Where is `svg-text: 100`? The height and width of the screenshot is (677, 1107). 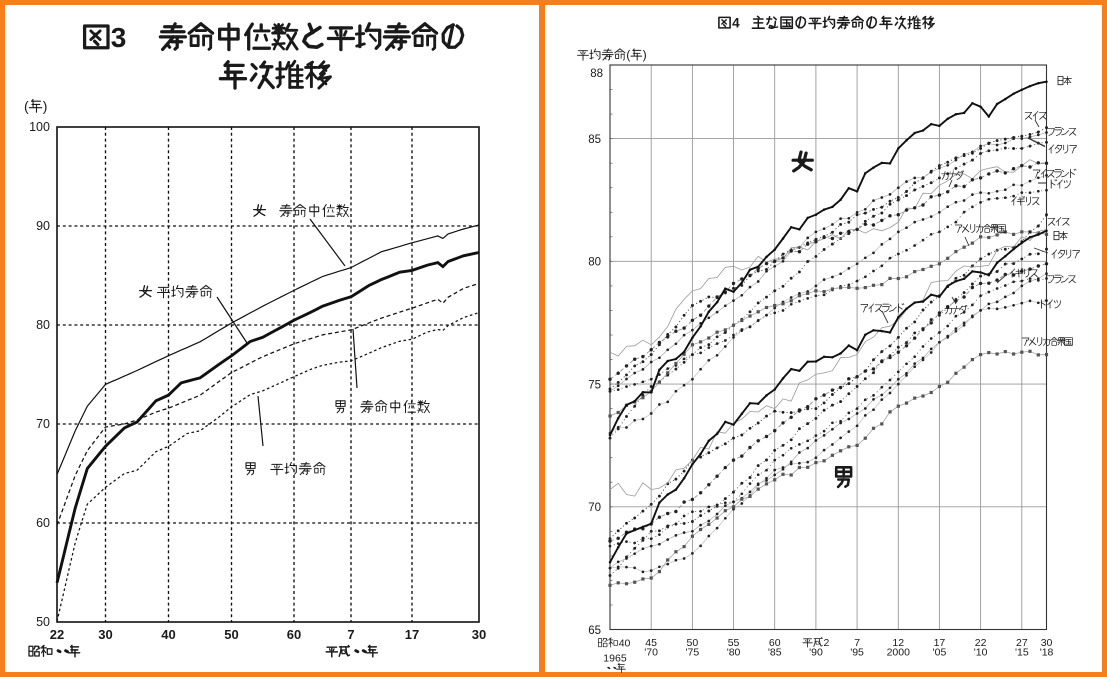
svg-text: 100 is located at coordinates (39, 127).